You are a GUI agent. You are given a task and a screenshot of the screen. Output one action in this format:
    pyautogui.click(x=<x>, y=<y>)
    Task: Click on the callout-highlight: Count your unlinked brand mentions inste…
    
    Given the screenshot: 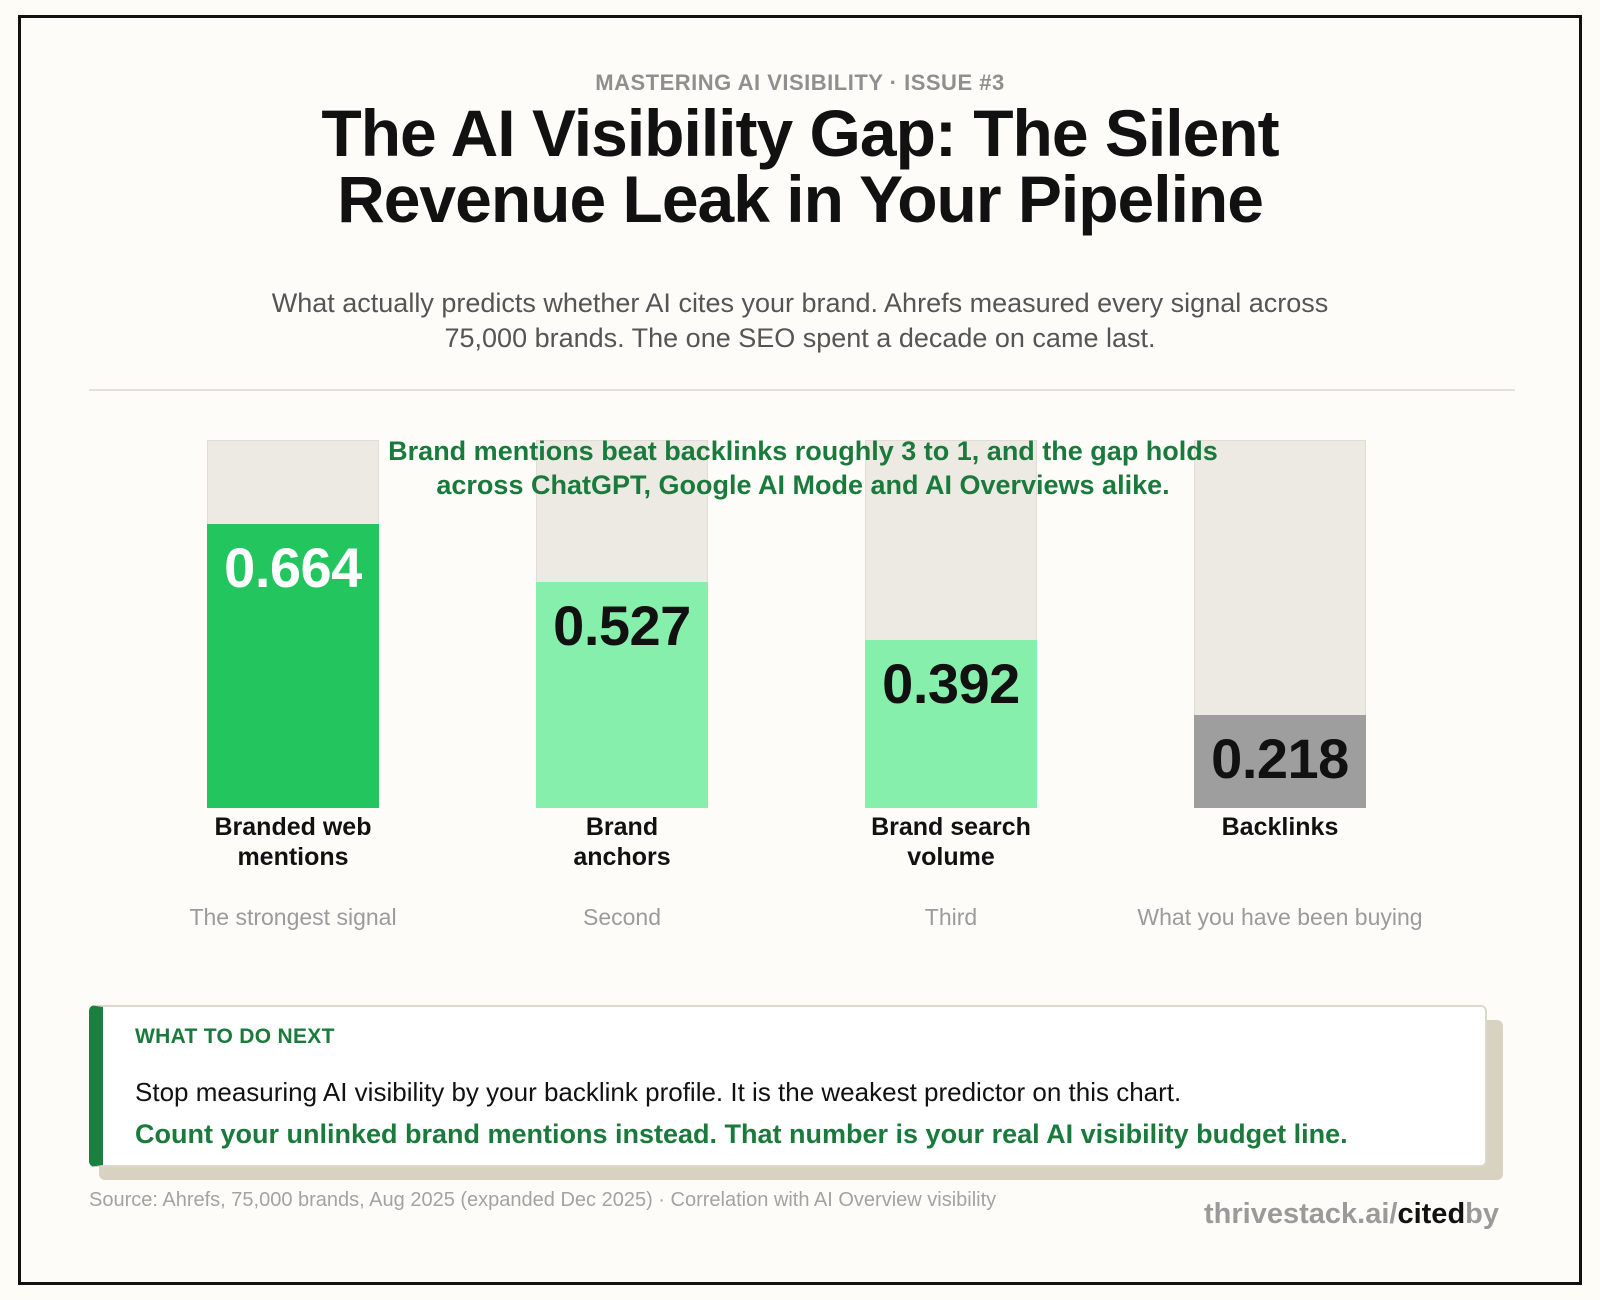 What is the action you would take?
    pyautogui.click(x=741, y=1134)
    